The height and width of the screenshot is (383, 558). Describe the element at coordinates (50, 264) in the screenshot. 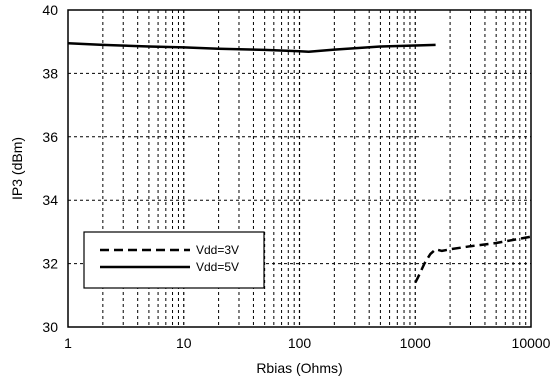

I see `y-tick-label: 32` at that location.